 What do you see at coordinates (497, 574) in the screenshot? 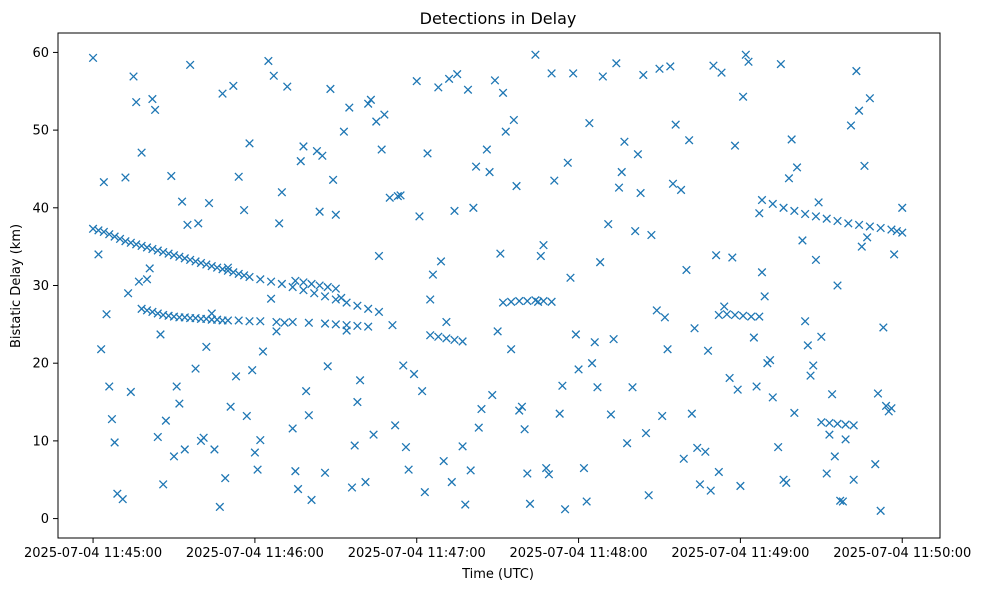
I see `x-axis-label: Time (UTC)` at bounding box center [497, 574].